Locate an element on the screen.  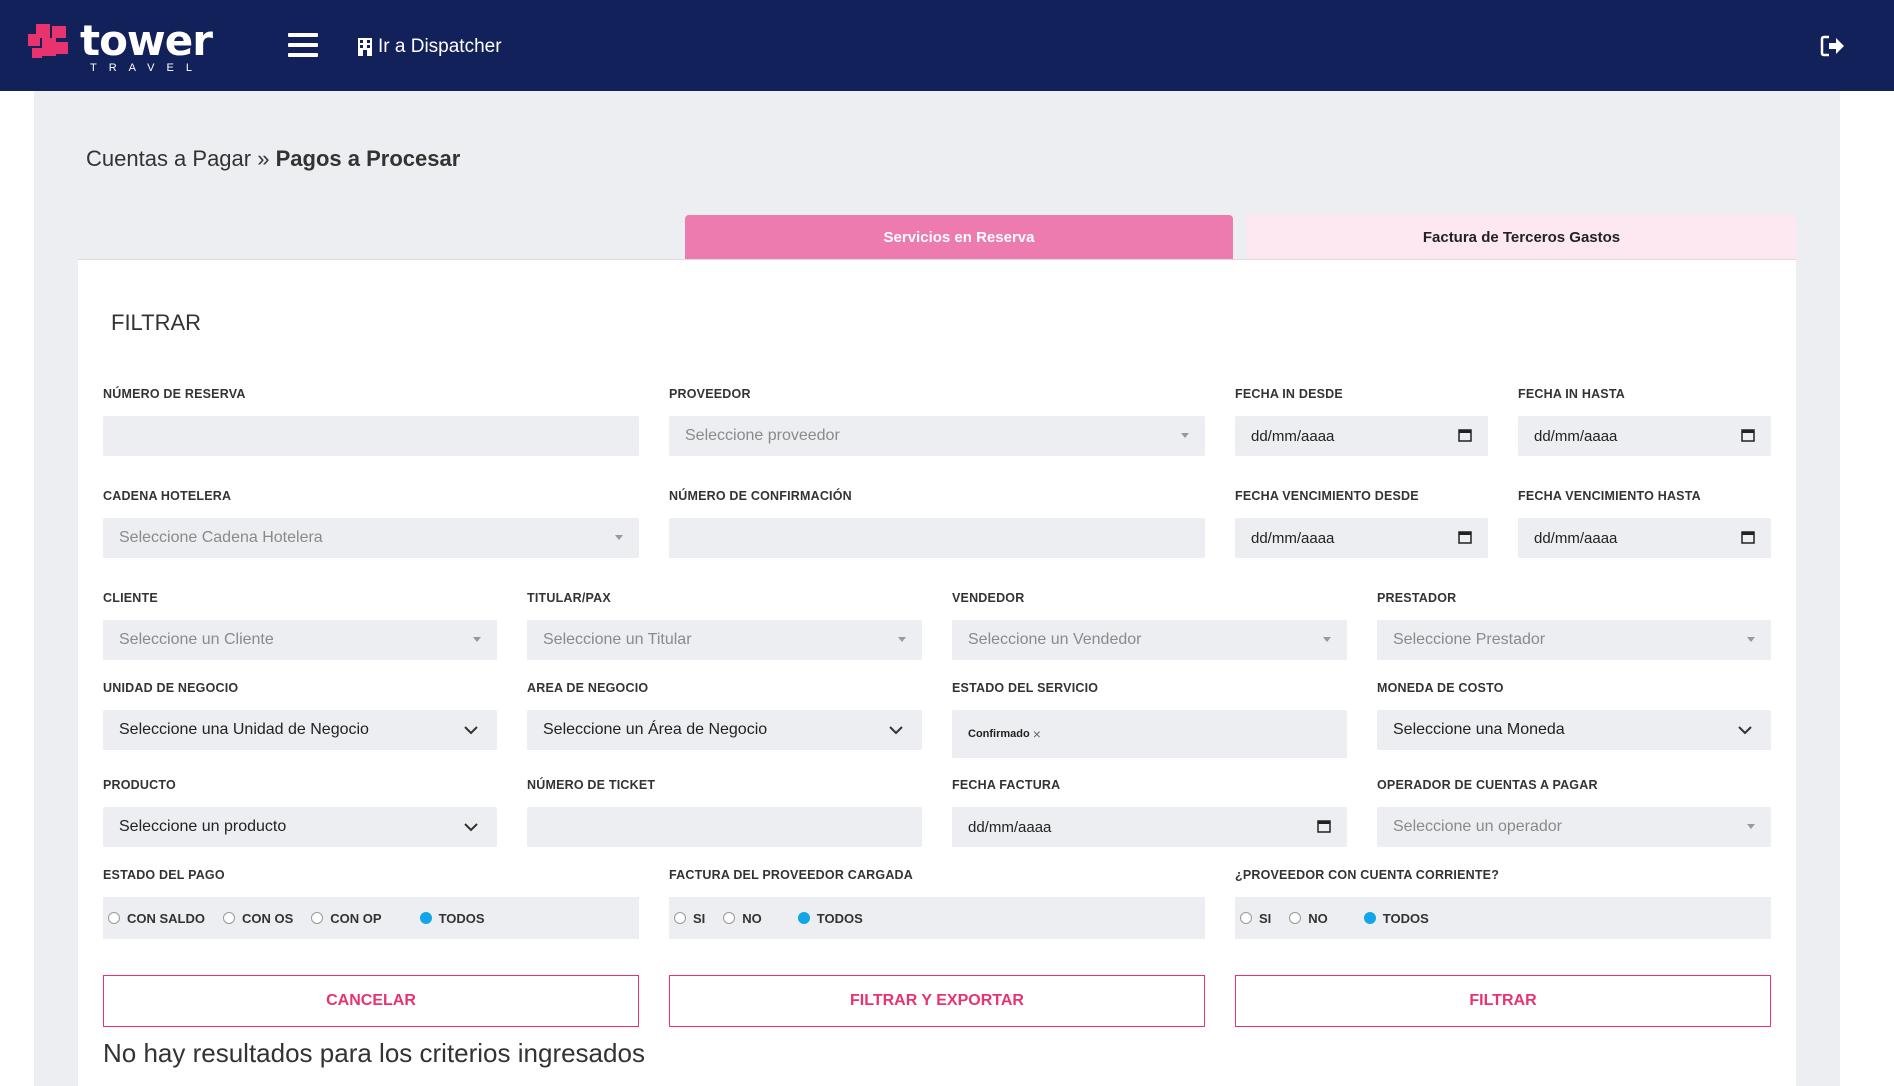
fecha-venc-hasta-input: dd/mm/aaaa is located at coordinates (1644, 538).